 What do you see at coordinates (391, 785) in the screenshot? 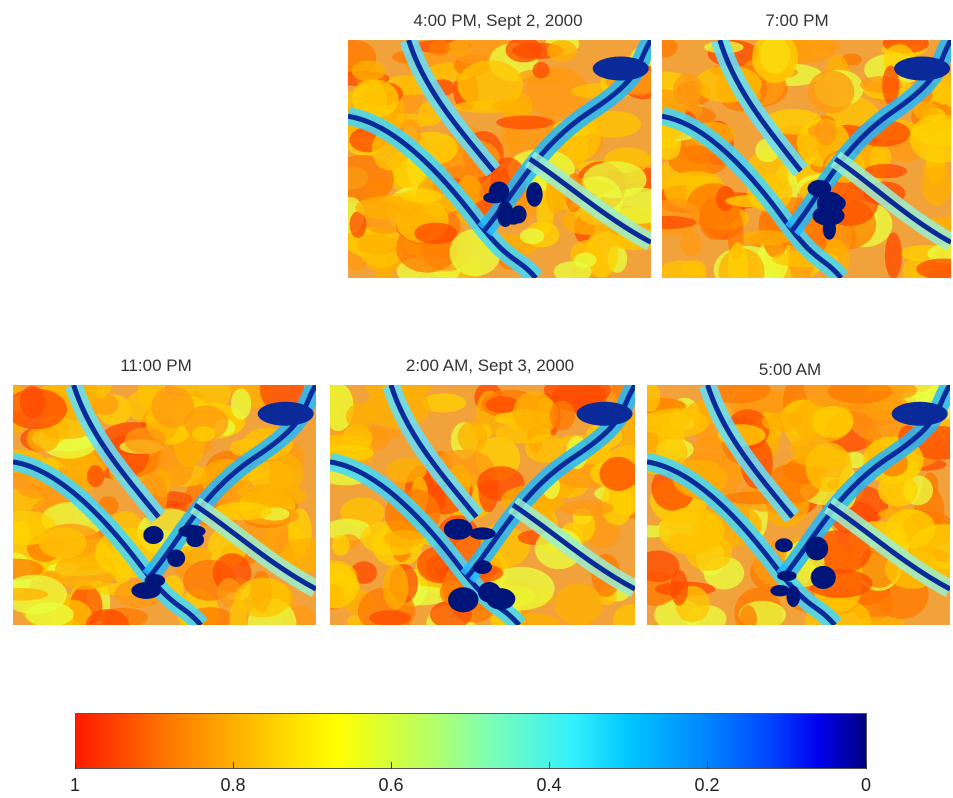
I see `colorbar-tick-label: 0.6` at bounding box center [391, 785].